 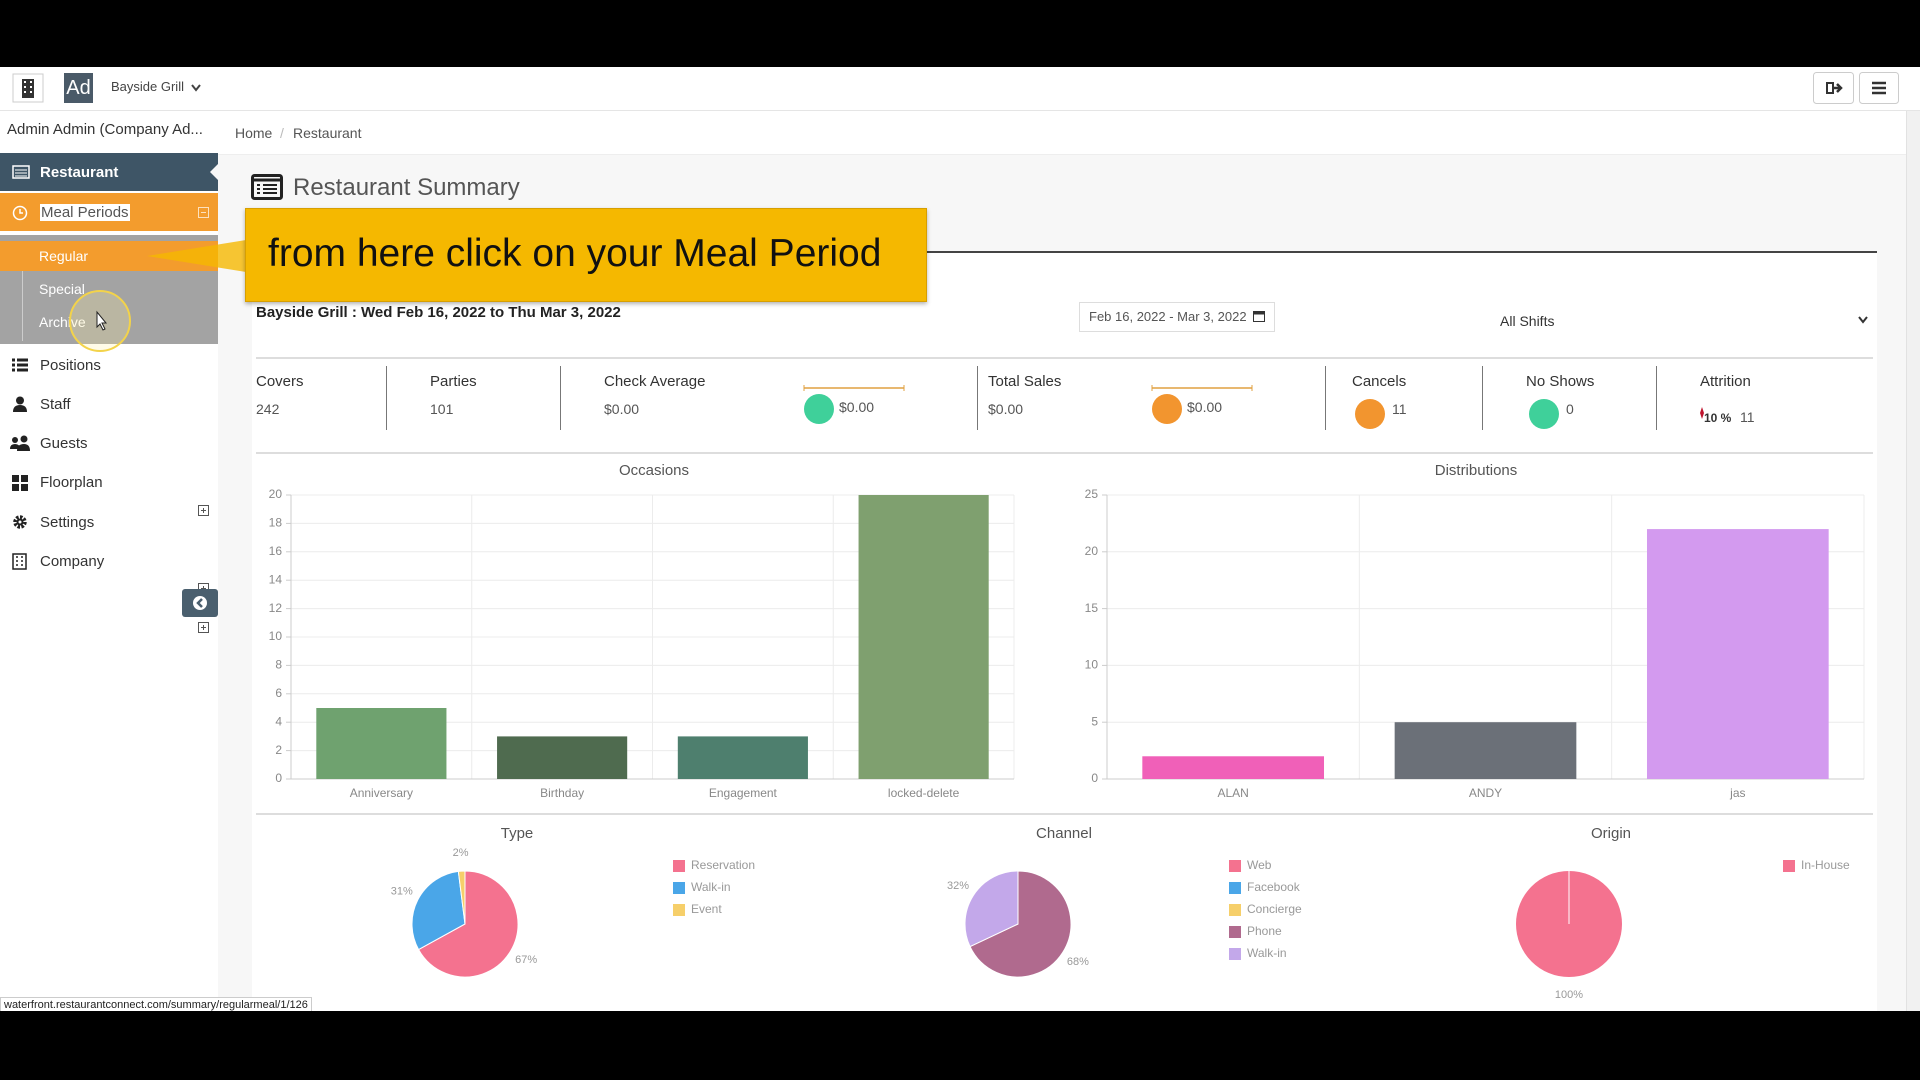 I want to click on nav-pointer, so click(x=214, y=172).